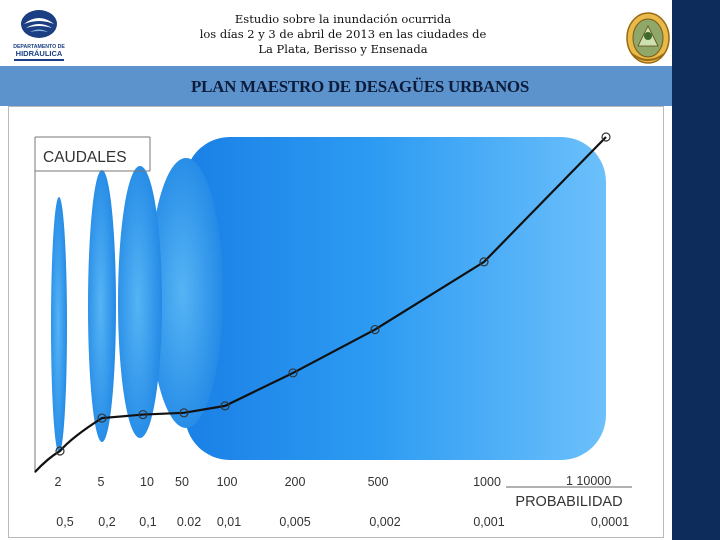 Image resolution: width=720 pixels, height=540 pixels. Describe the element at coordinates (59, 325) in the screenshot. I see `return-period-2-bubble` at that location.